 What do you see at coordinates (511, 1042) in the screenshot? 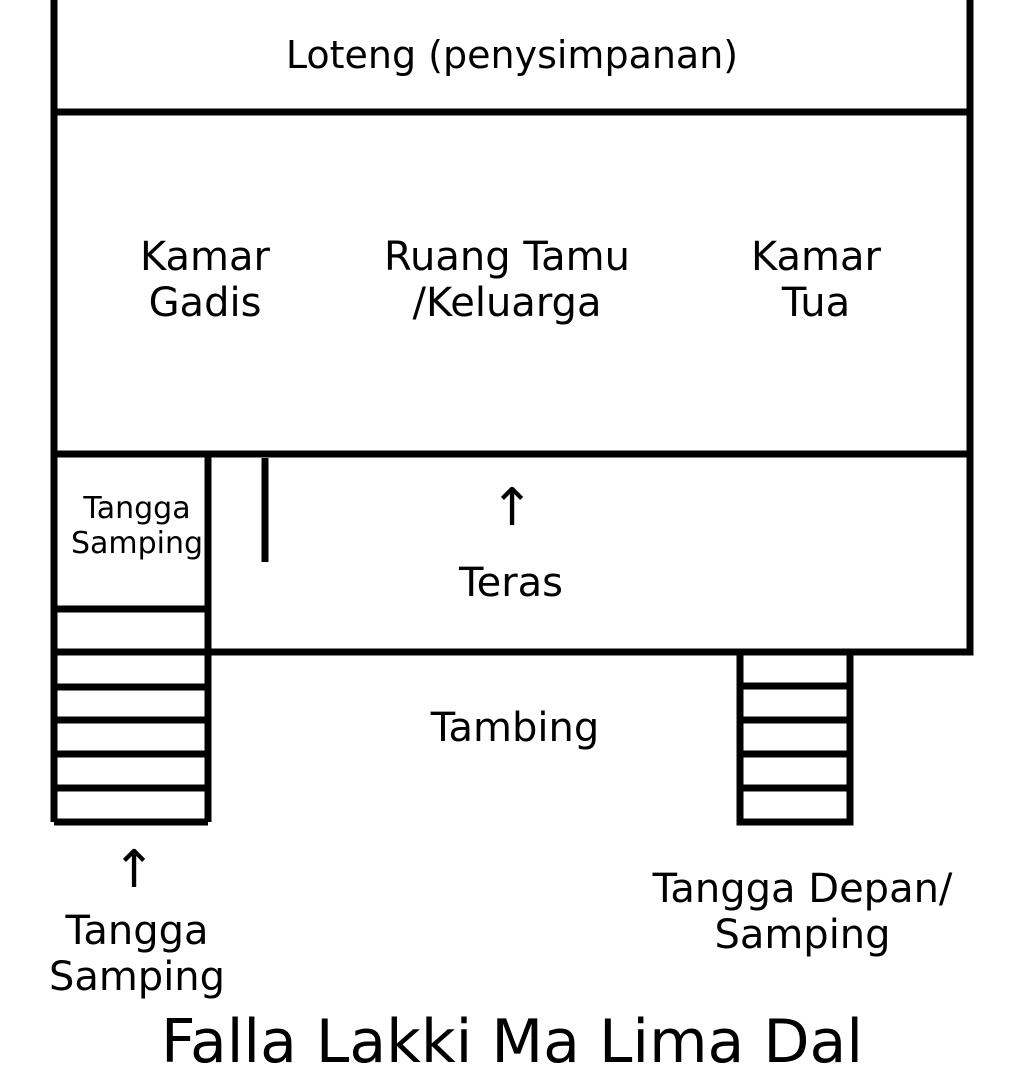
I see `footer-title-partial: Falla Lakki Ma Lima Dal` at bounding box center [511, 1042].